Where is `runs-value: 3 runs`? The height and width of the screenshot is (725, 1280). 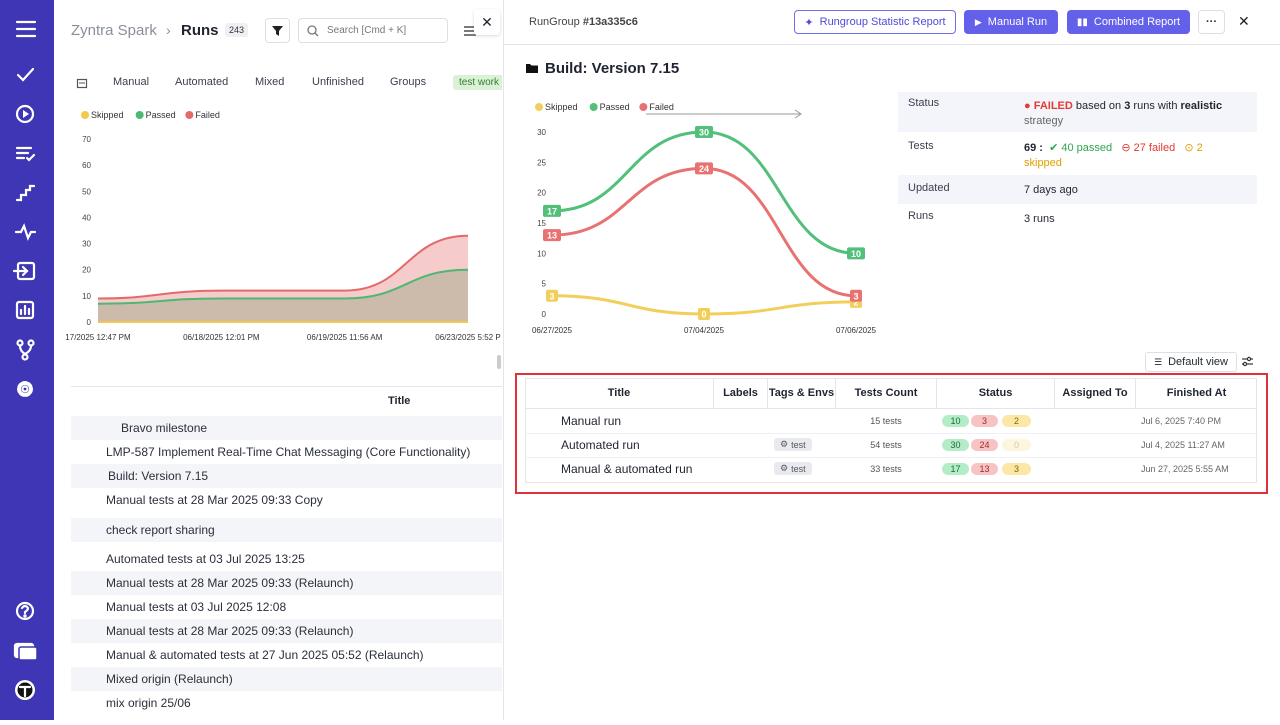 runs-value: 3 runs is located at coordinates (1039, 219).